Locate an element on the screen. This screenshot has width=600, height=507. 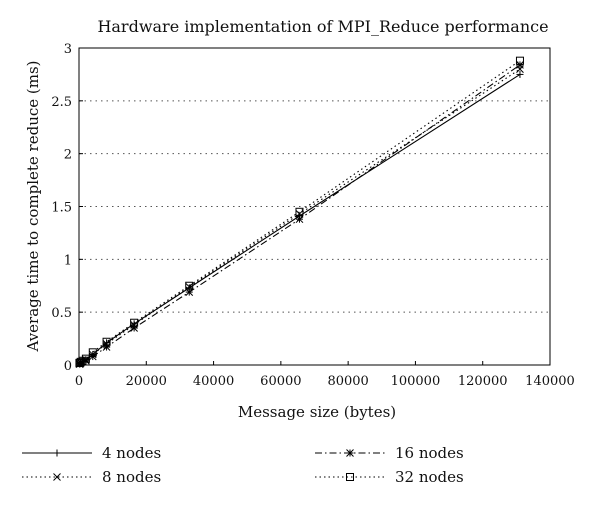
y-tick-label: 3 is located at coordinates (68, 49).